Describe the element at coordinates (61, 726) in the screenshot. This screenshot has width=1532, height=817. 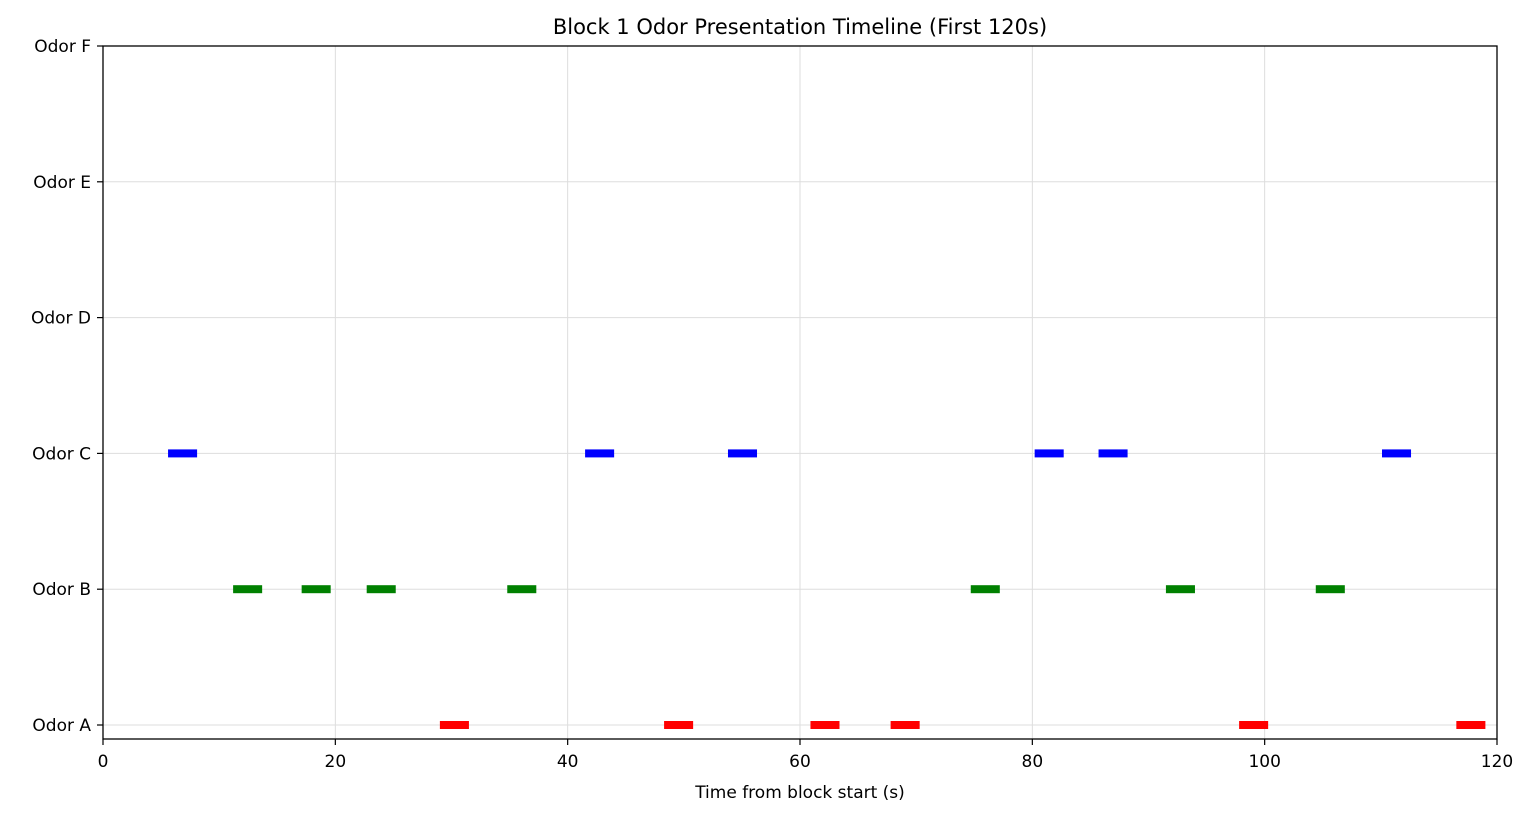
I see `y-tick-label: Odor A` at that location.